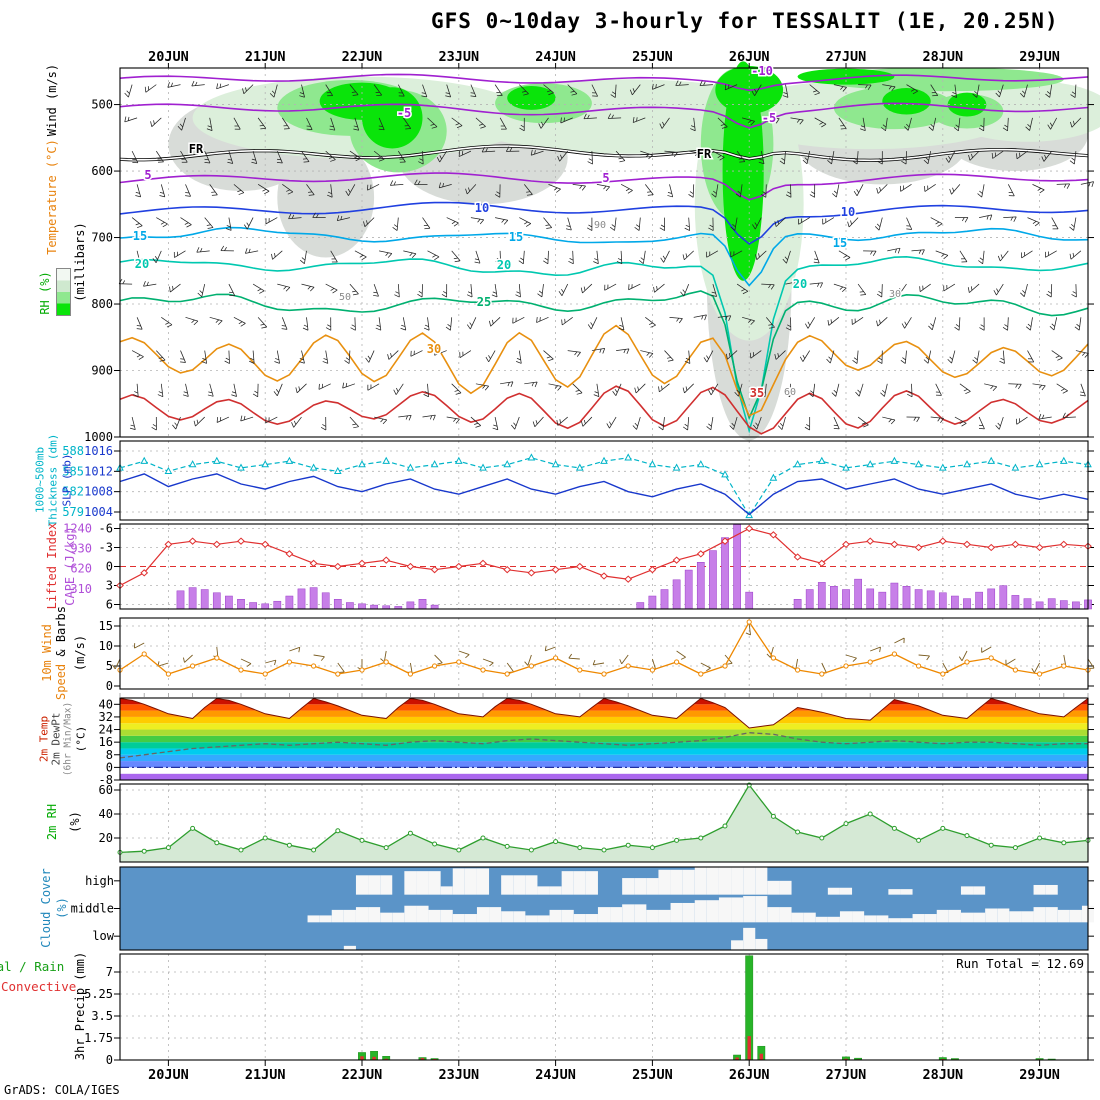 The width and height of the screenshot is (1100, 1100). What do you see at coordinates (604, 480) in the screenshot?
I see `slp-panel-border` at bounding box center [604, 480].